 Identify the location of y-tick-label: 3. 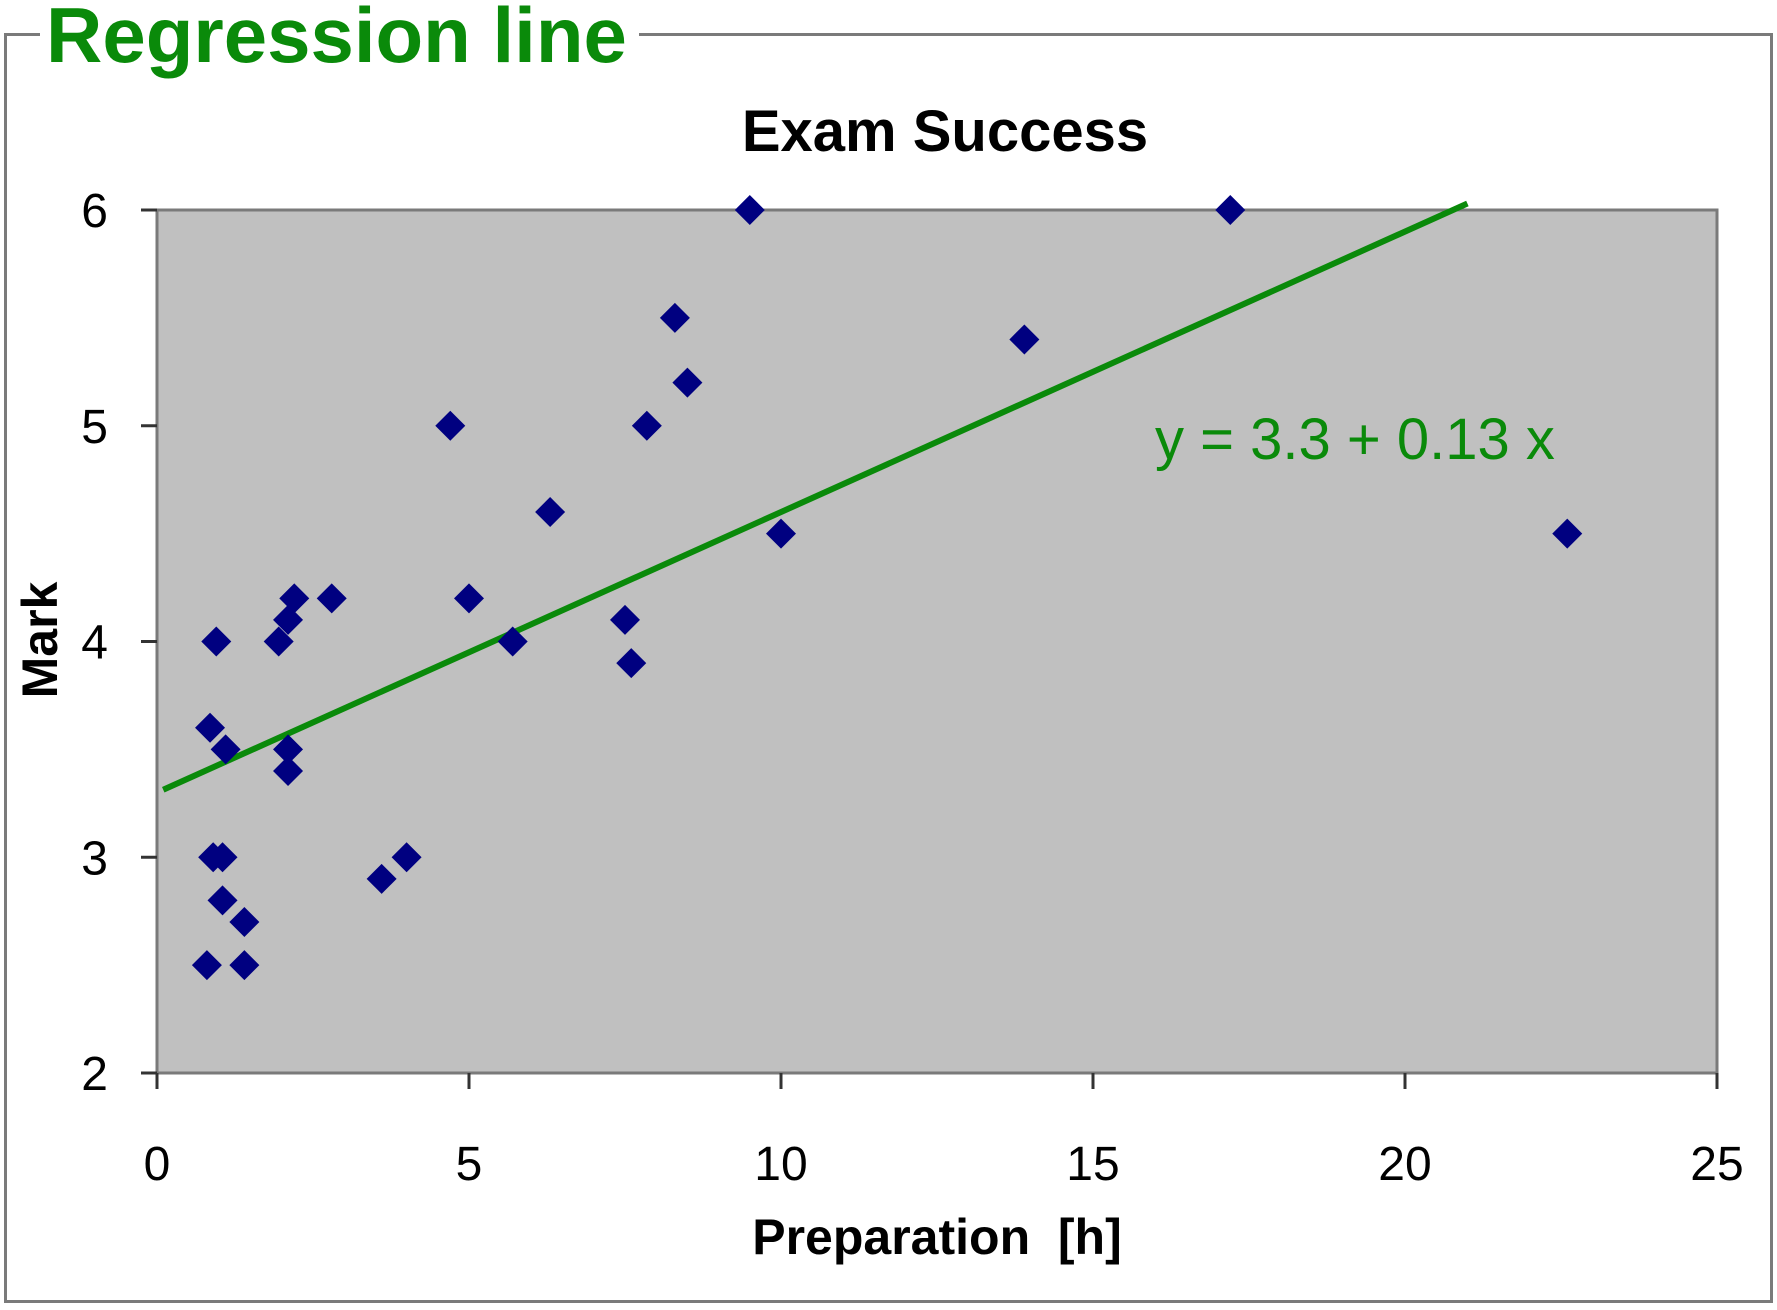
(94, 858).